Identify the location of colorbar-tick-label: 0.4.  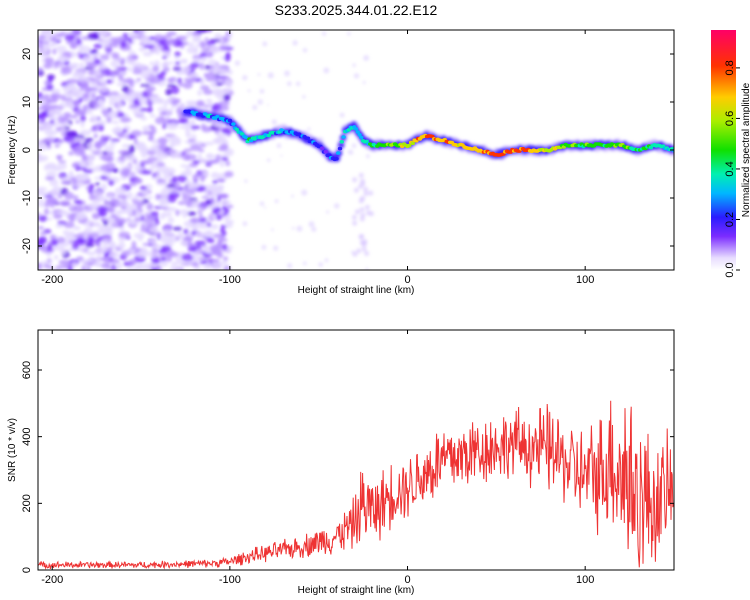
(730, 168).